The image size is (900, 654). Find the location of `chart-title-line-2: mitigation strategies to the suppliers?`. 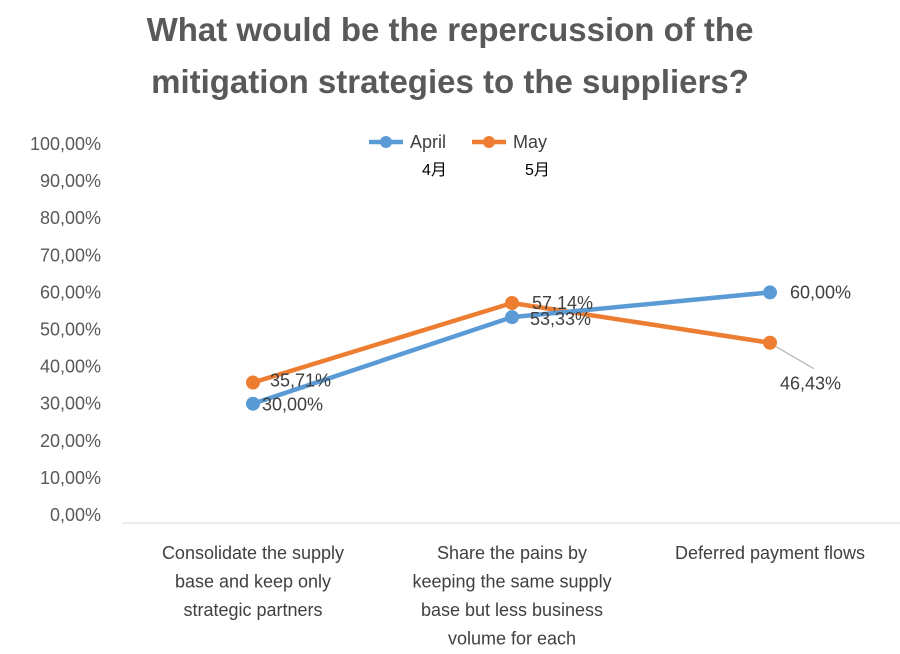

chart-title-line-2: mitigation strategies to the suppliers? is located at coordinates (450, 81).